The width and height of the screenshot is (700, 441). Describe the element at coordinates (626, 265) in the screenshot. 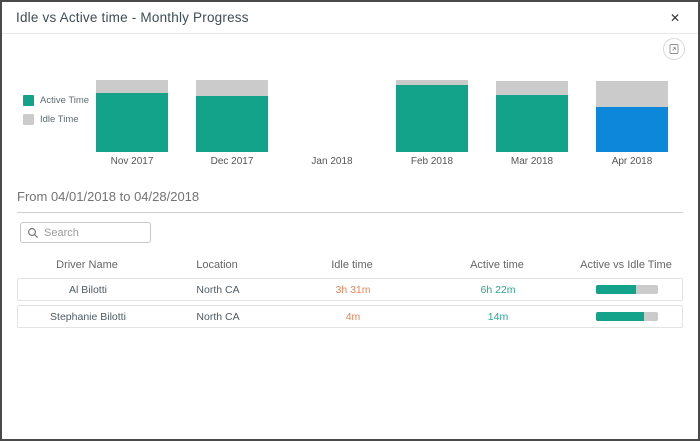

I see `column-header: Active vs Idle Time` at that location.